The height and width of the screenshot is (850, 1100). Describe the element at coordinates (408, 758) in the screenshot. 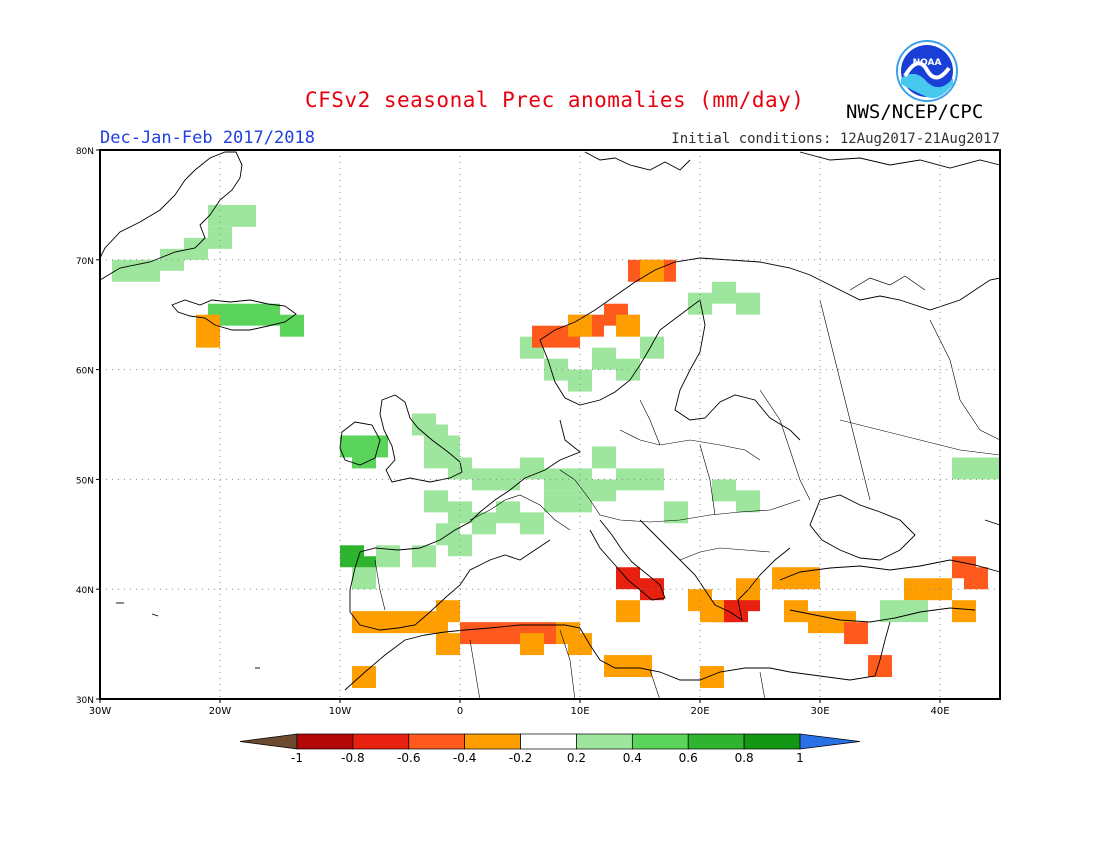

I see `colorbar-label: -0.6` at that location.